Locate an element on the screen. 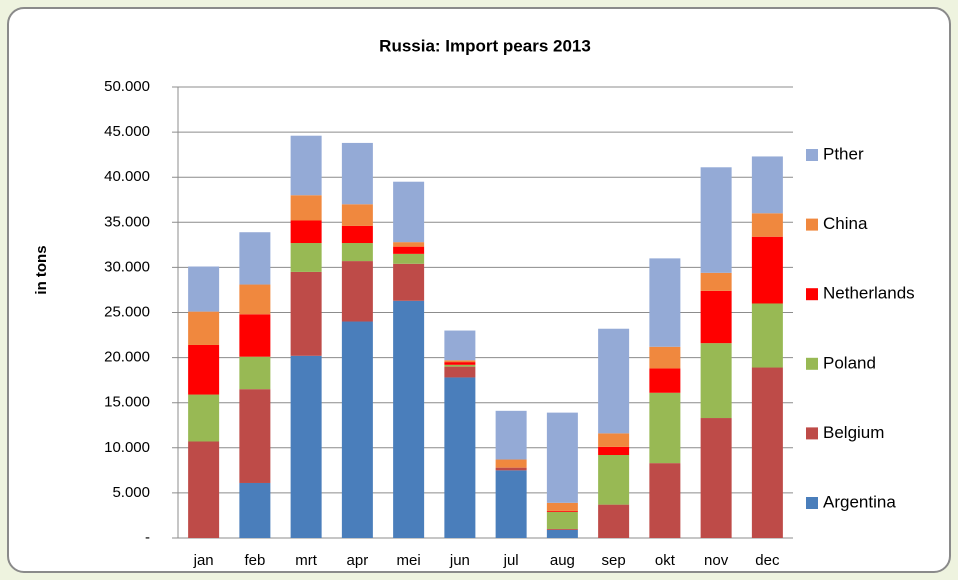 The height and width of the screenshot is (580, 958). legend-label: Pther is located at coordinates (843, 153).